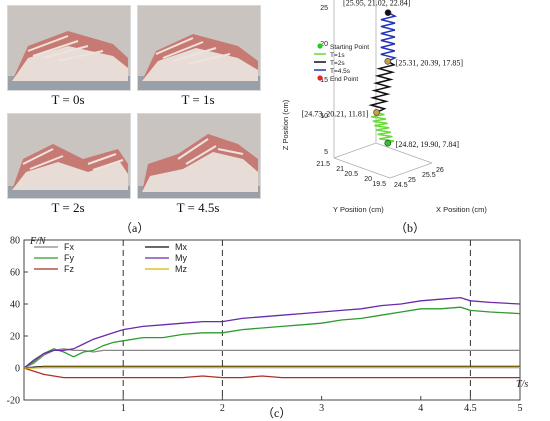 The height and width of the screenshot is (421, 550). I want to click on y-tick-label: 21.5, so click(323, 164).